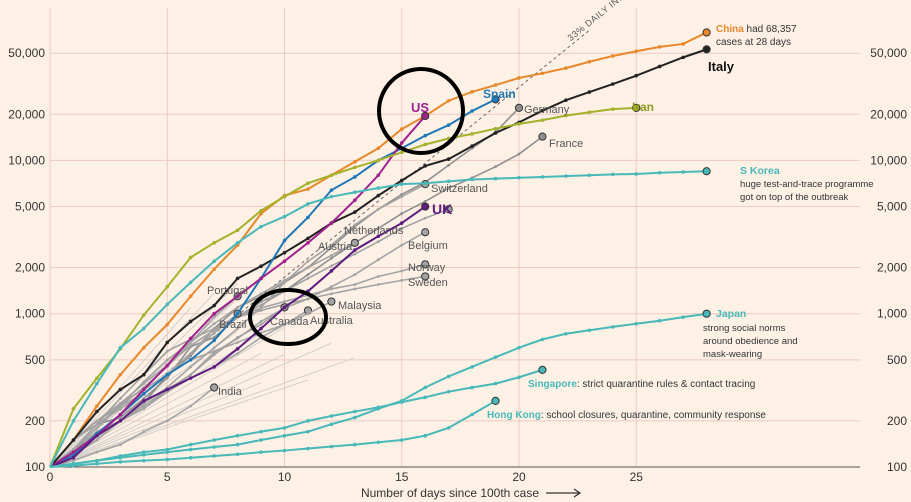 The width and height of the screenshot is (911, 502). What do you see at coordinates (499, 94) in the screenshot?
I see `series-label-spain: Spain` at bounding box center [499, 94].